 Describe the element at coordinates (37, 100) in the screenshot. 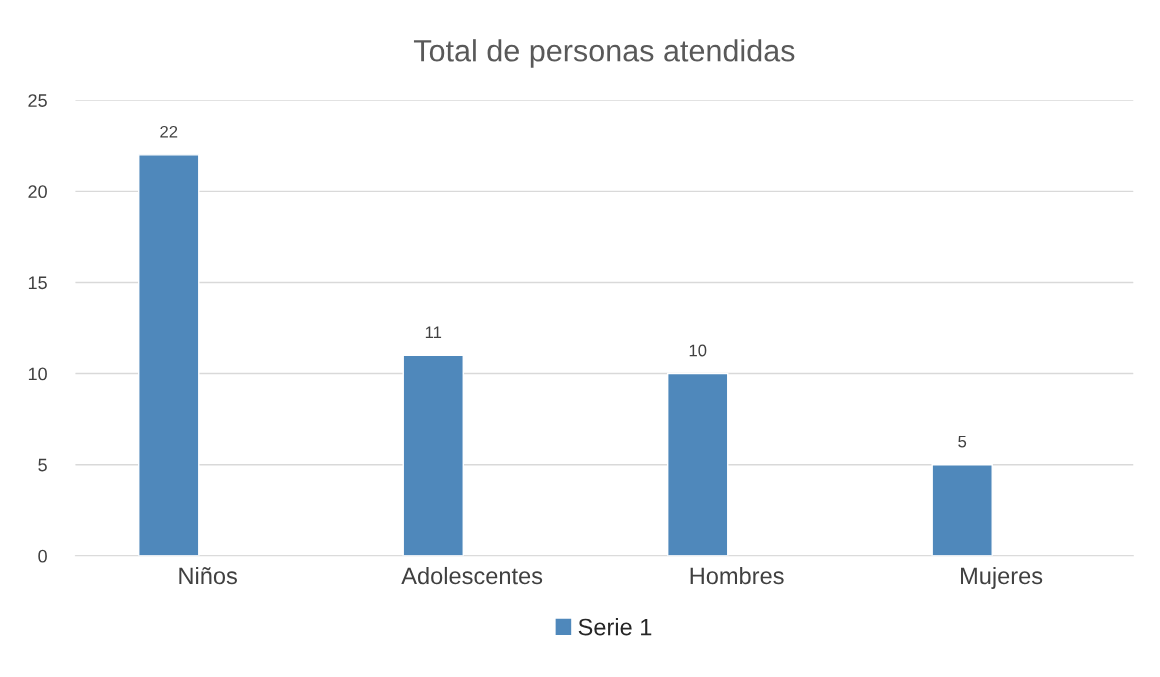

I see `y-tick-label: 25` at that location.